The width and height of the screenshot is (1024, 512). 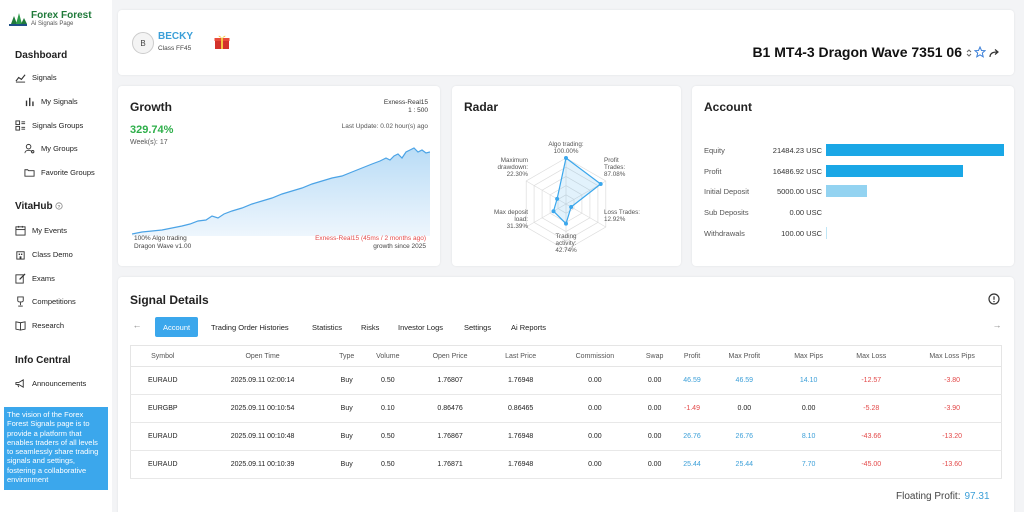 I want to click on tab-investor-logs: Investor Logs, so click(x=421, y=327).